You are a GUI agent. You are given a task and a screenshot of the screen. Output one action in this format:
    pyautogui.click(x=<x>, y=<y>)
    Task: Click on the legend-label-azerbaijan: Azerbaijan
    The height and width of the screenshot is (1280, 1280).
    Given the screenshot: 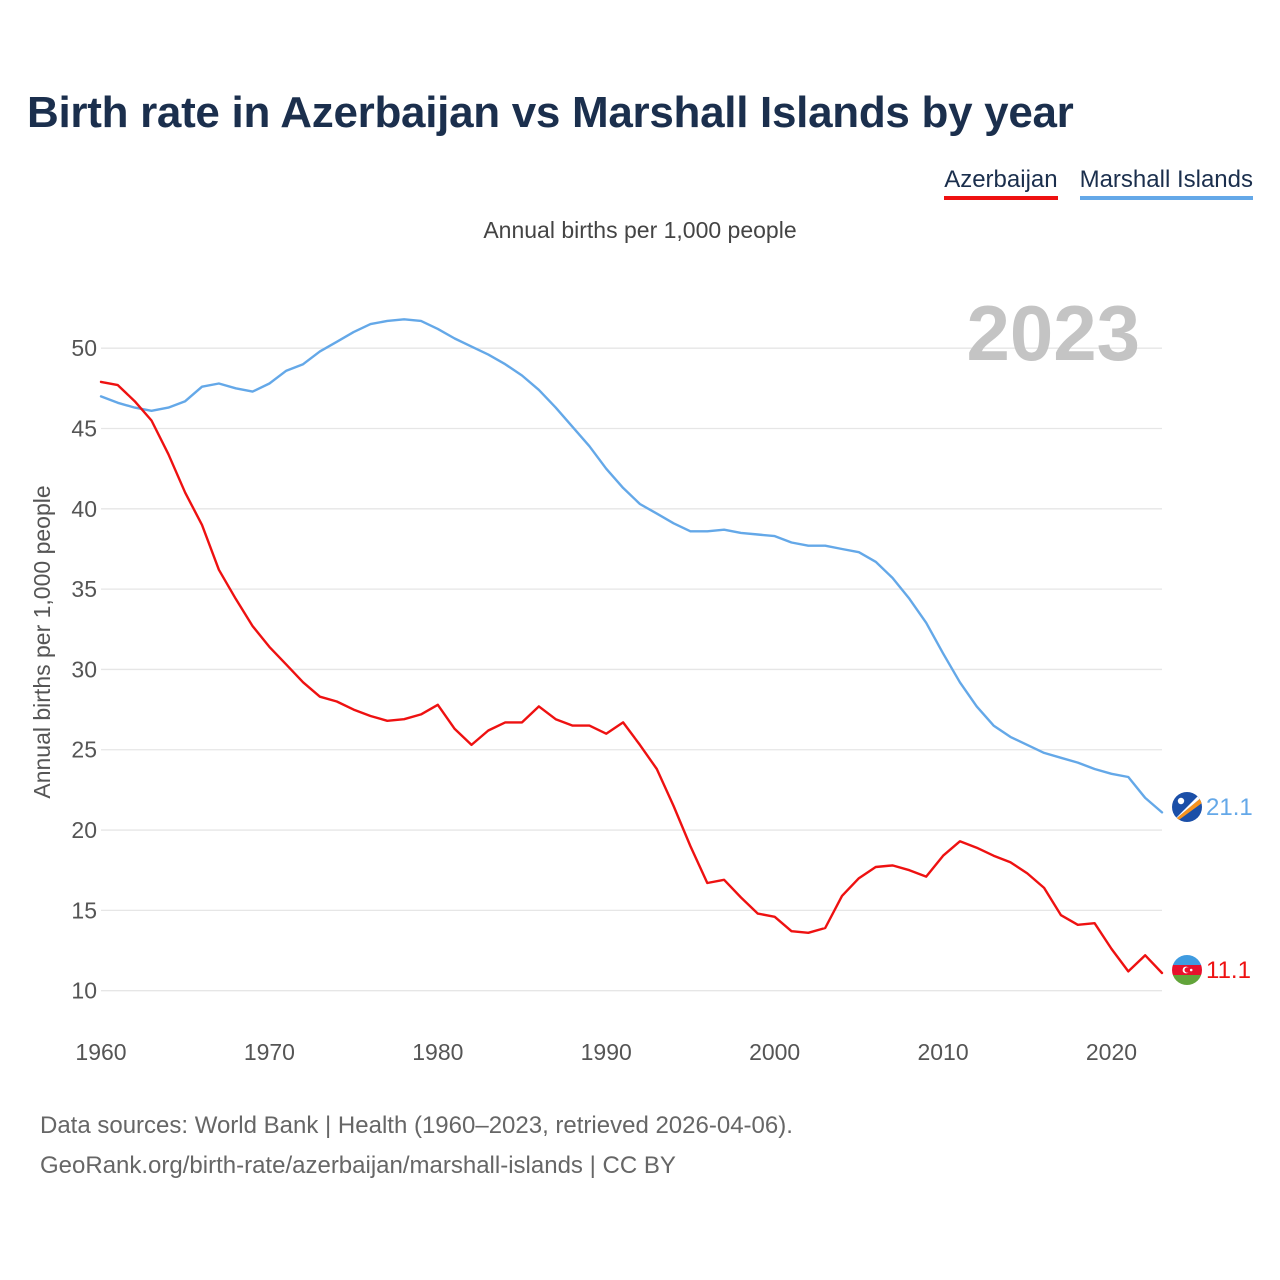 What is the action you would take?
    pyautogui.click(x=1001, y=179)
    